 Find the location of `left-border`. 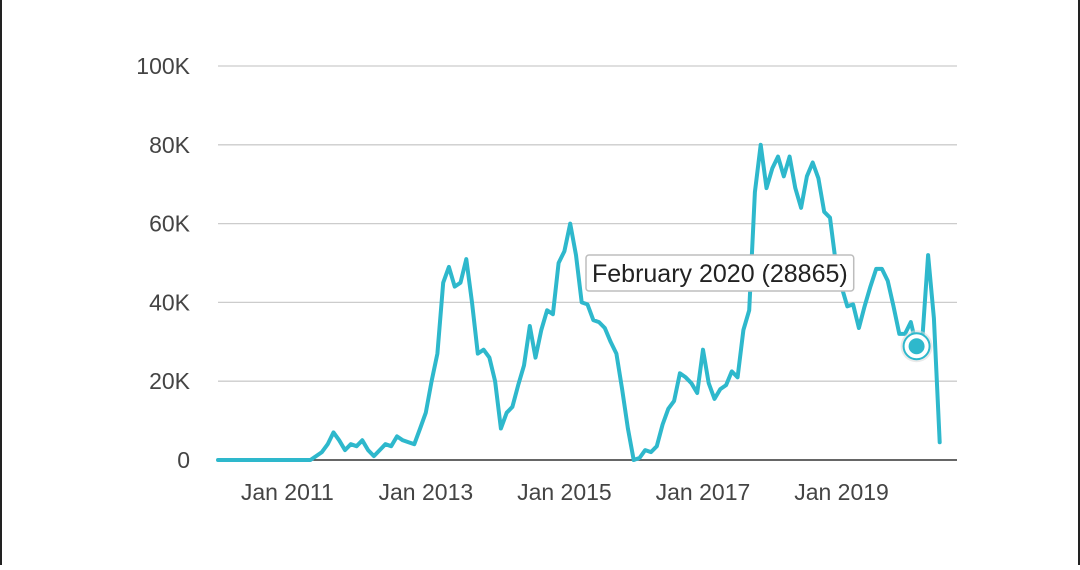

left-border is located at coordinates (1, 282).